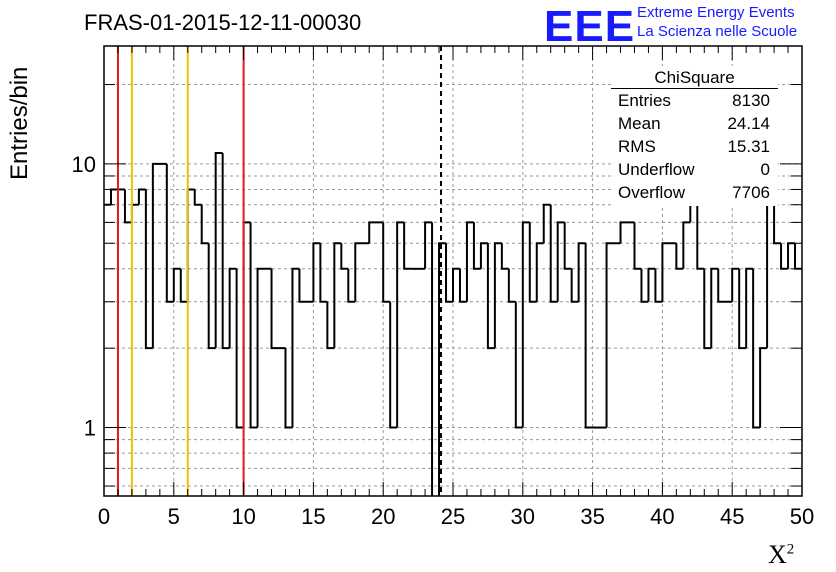 This screenshot has height=572, width=836. Describe the element at coordinates (802, 516) in the screenshot. I see `x-tick-label: 50` at that location.